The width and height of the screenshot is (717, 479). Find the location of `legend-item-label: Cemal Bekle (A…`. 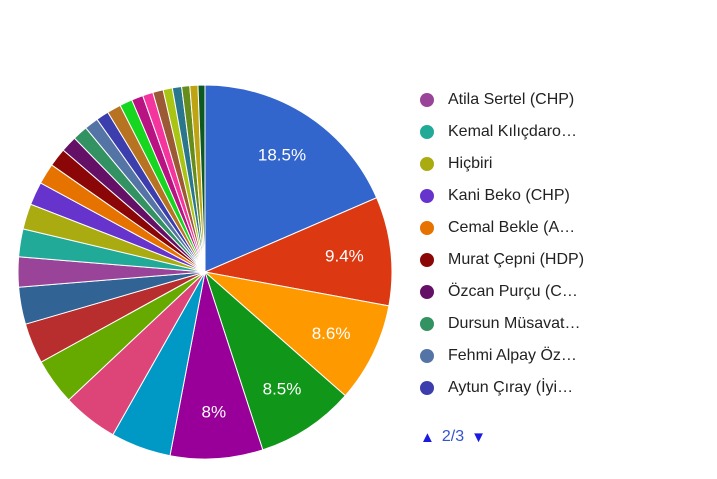

legend-item-label: Cemal Bekle (A… is located at coordinates (512, 227).